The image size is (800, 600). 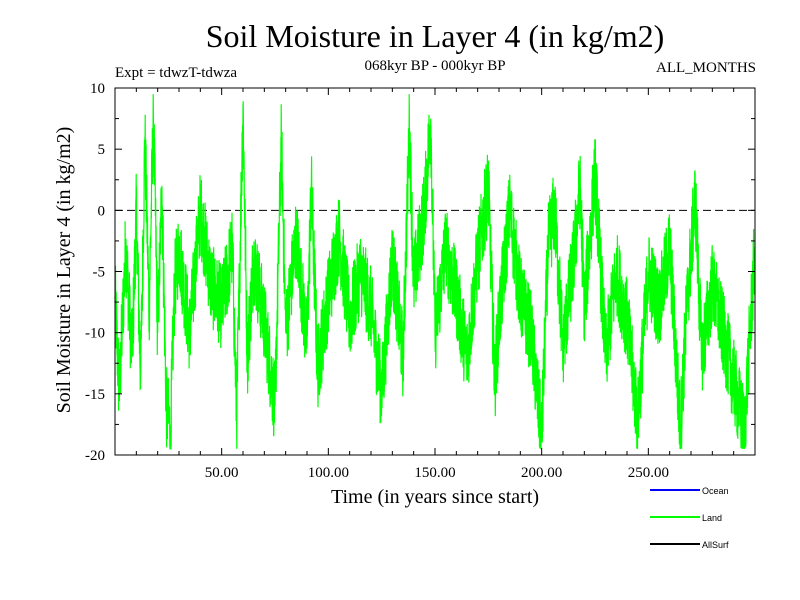 What do you see at coordinates (95, 334) in the screenshot?
I see `y-tick-label: -10` at bounding box center [95, 334].